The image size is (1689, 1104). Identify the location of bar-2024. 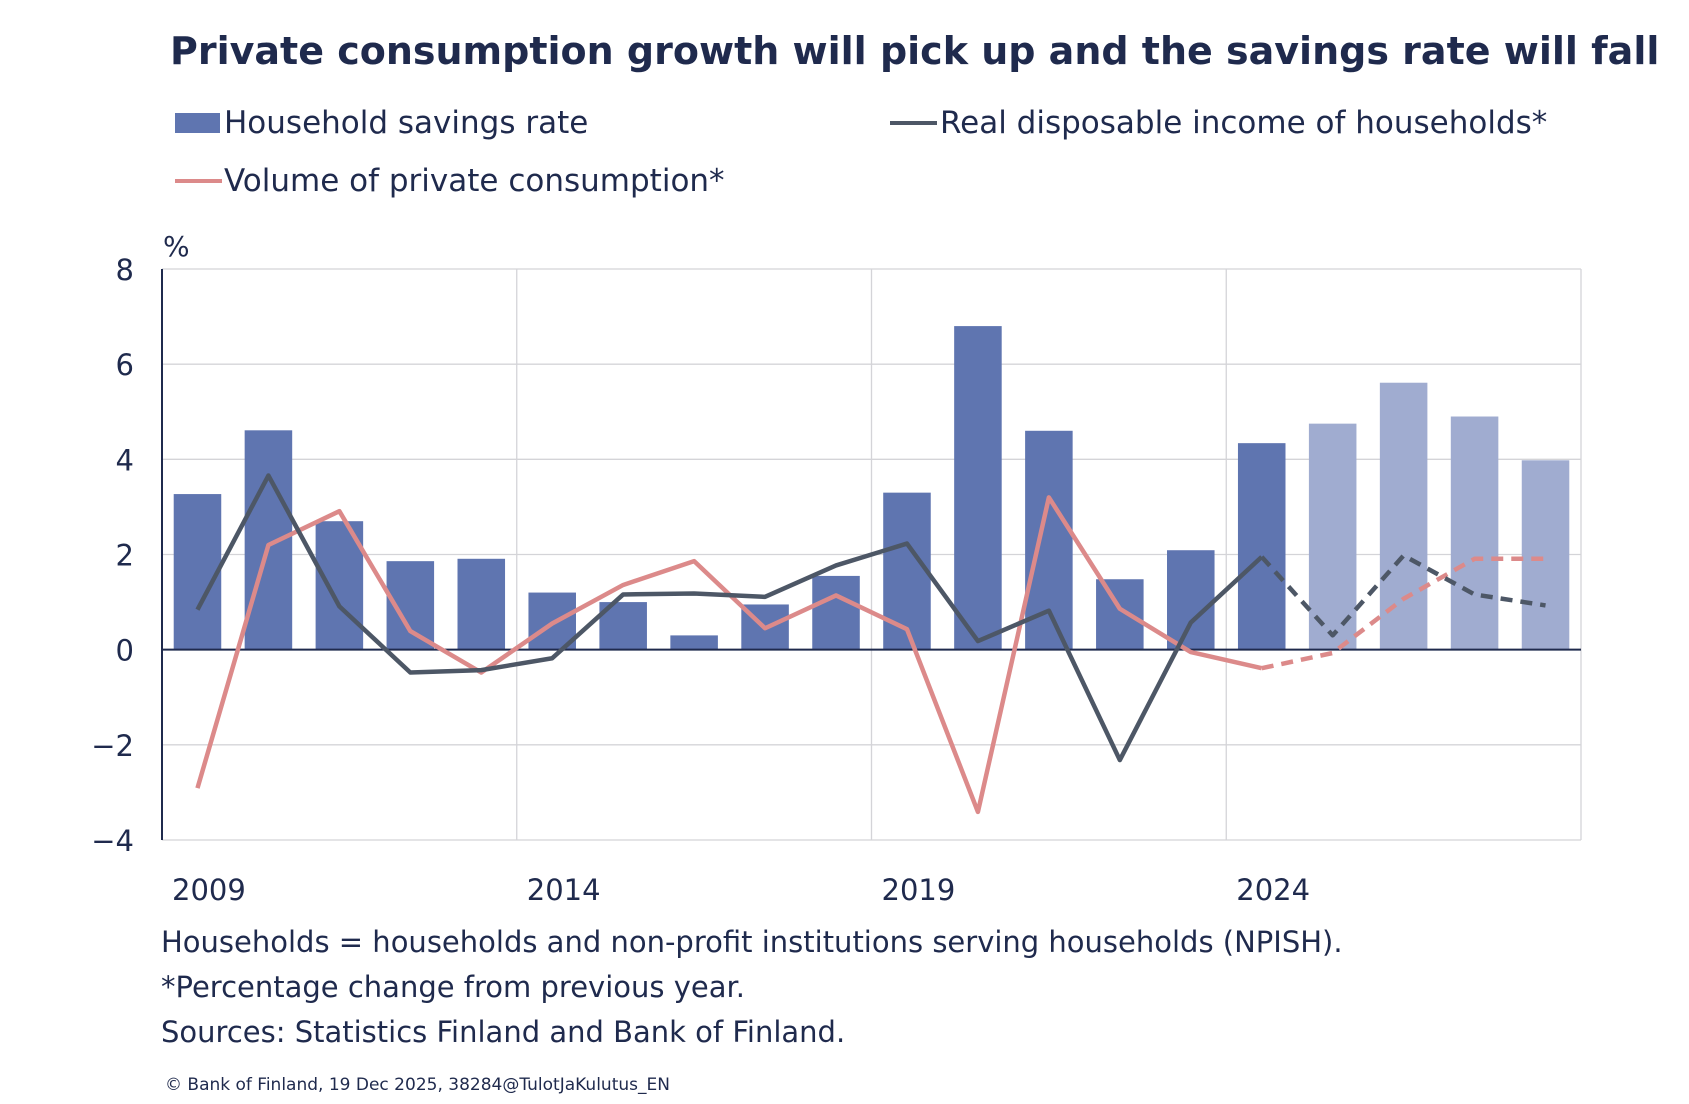
(1261, 546).